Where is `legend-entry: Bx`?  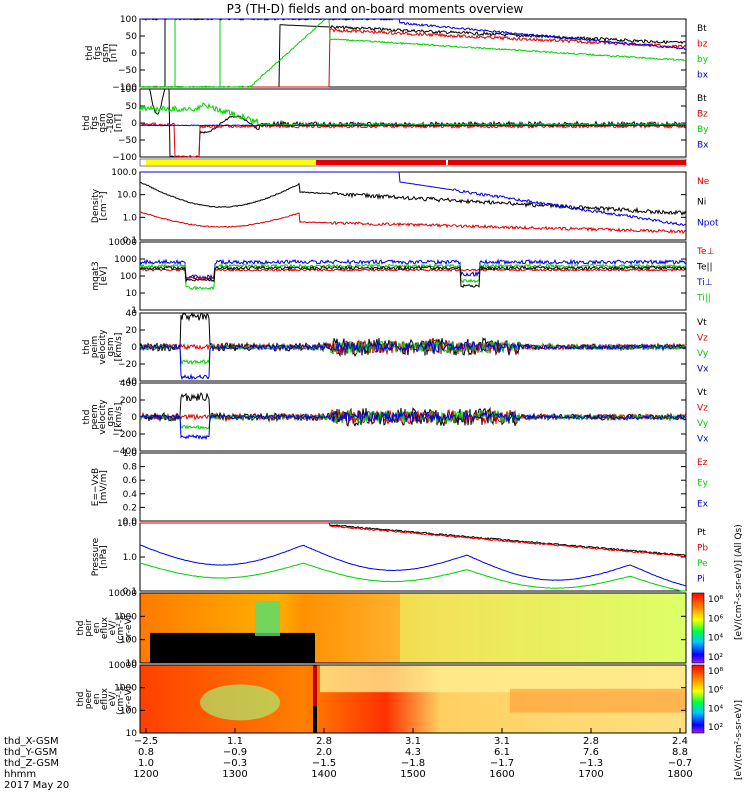 legend-entry: Bx is located at coordinates (703, 146).